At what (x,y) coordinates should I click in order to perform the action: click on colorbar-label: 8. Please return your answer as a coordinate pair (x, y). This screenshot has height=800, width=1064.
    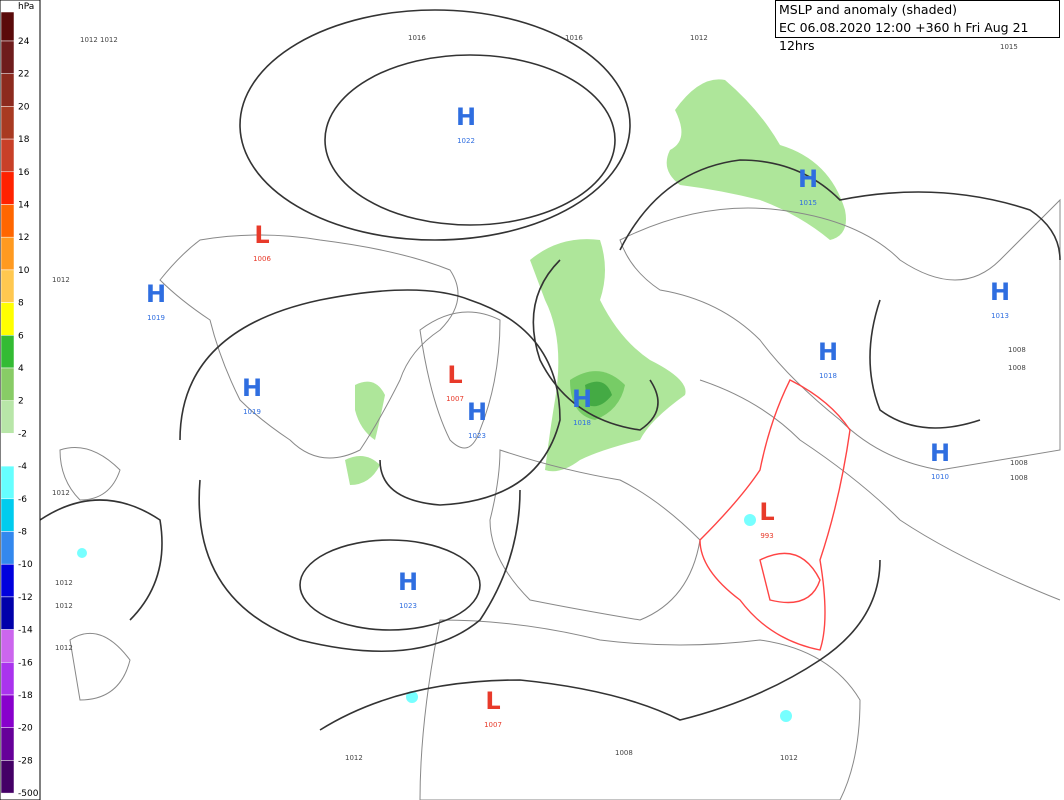
    Looking at the image, I should click on (21, 304).